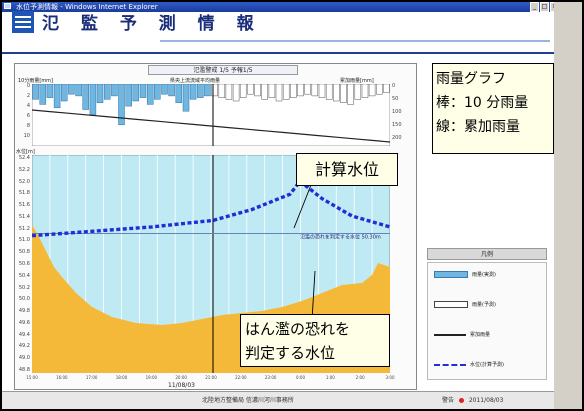 The height and width of the screenshot is (411, 584). I want to click on legend-title: 凡例, so click(487, 254).